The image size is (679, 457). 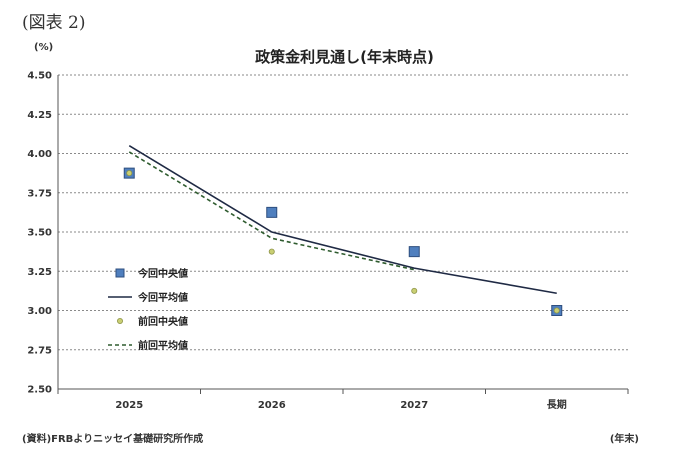 What do you see at coordinates (120, 273) in the screenshot?
I see `legend-swatch-current-median` at bounding box center [120, 273].